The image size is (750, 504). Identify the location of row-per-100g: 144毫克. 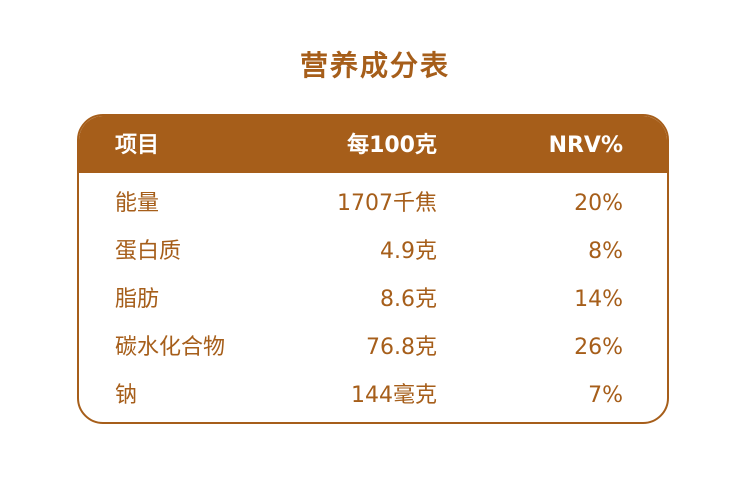
(394, 396).